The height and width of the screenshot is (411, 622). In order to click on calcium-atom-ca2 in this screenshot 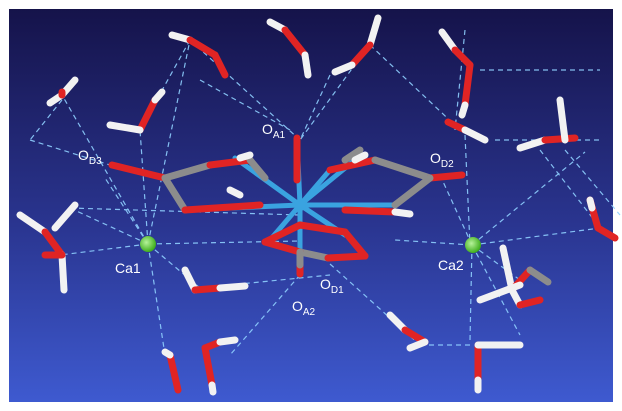, I will do `click(473, 245)`.